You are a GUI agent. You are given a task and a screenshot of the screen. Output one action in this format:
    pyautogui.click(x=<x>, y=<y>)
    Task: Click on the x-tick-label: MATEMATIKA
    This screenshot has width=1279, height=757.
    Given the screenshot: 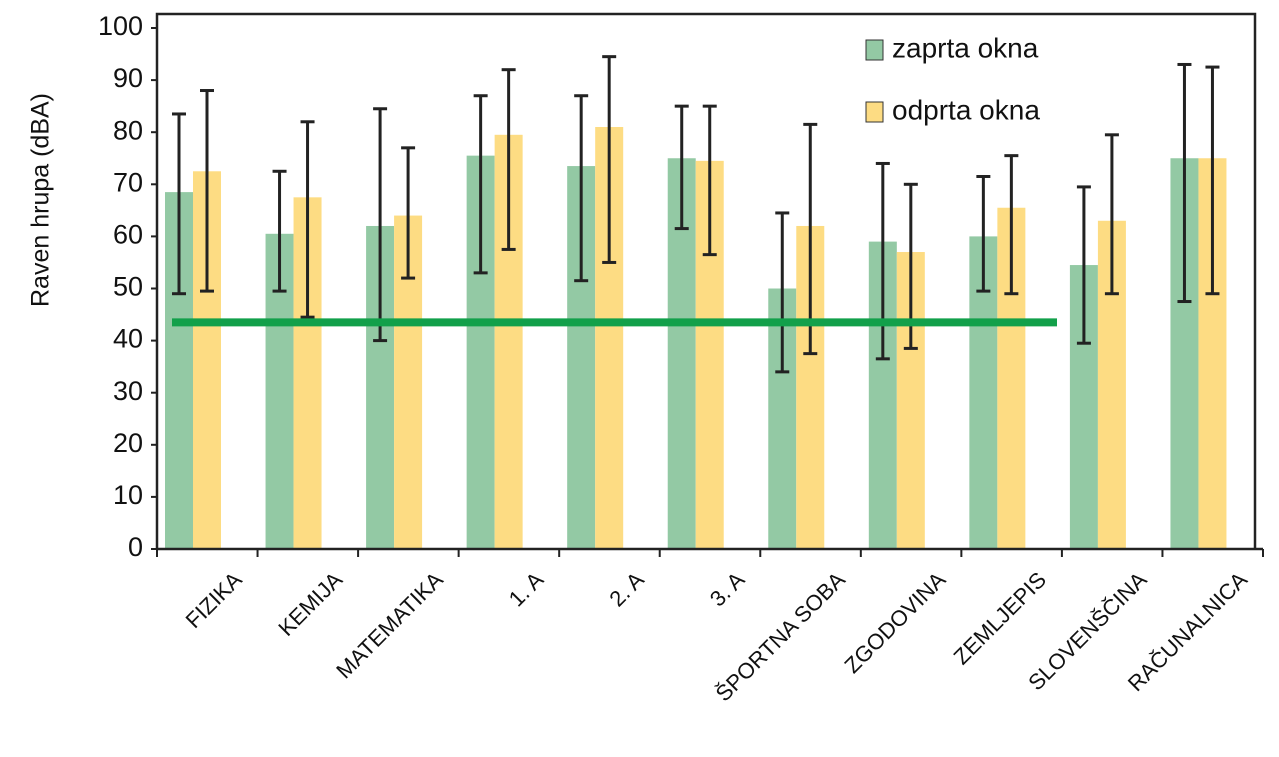 What is the action you would take?
    pyautogui.click(x=389, y=625)
    